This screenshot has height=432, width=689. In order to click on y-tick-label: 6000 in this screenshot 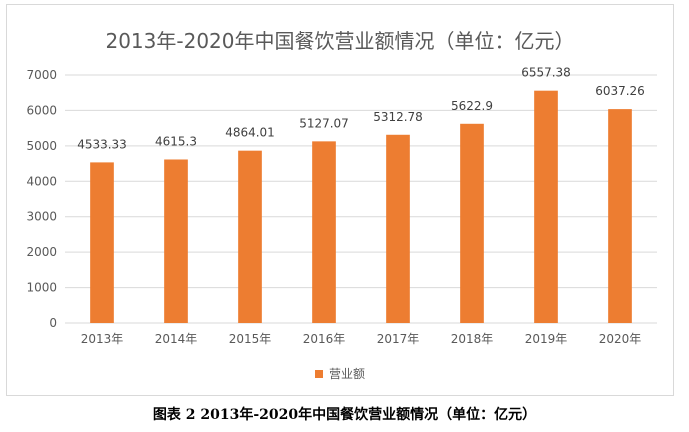, I will do `click(41, 110)`.